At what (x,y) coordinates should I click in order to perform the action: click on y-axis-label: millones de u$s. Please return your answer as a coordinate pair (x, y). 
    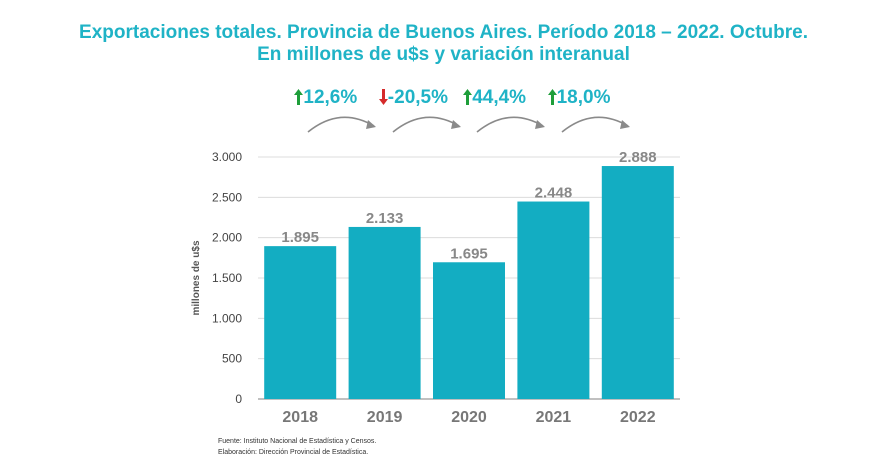
    Looking at the image, I should click on (196, 277).